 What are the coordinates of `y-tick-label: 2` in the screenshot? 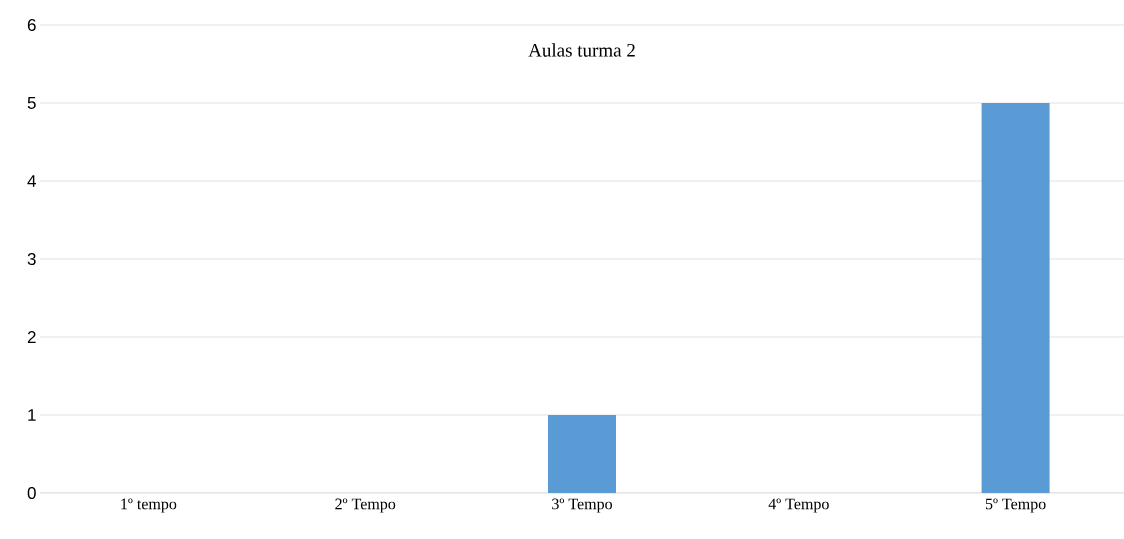 It's located at (31, 337).